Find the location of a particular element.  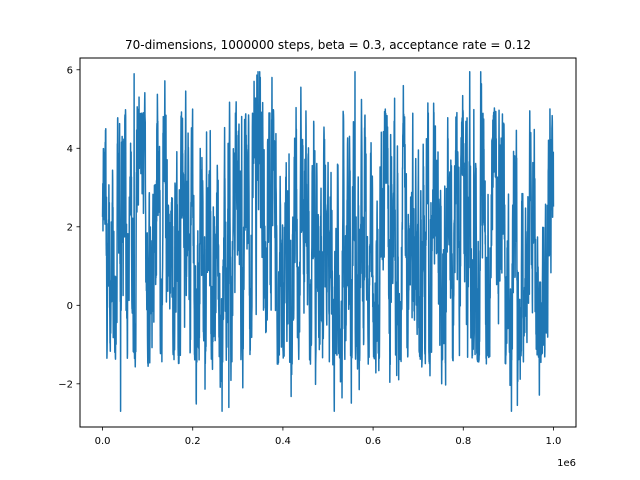

y-tick-label: −2 is located at coordinates (65, 384).